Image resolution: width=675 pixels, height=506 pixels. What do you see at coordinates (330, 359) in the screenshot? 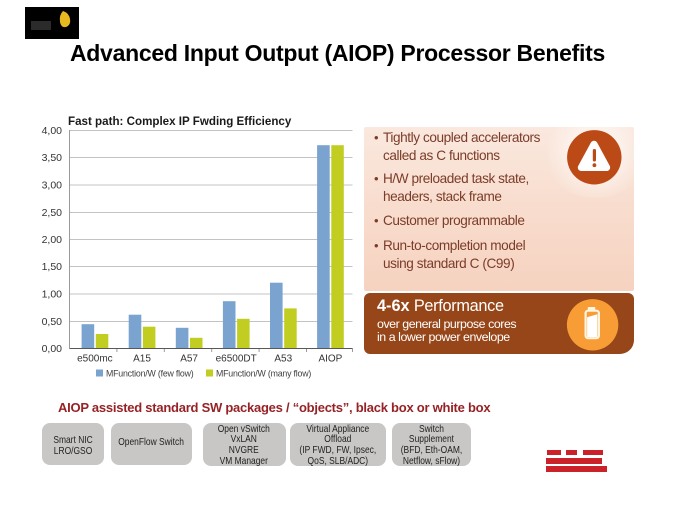
I see `svg-text: AIOP` at bounding box center [330, 359].